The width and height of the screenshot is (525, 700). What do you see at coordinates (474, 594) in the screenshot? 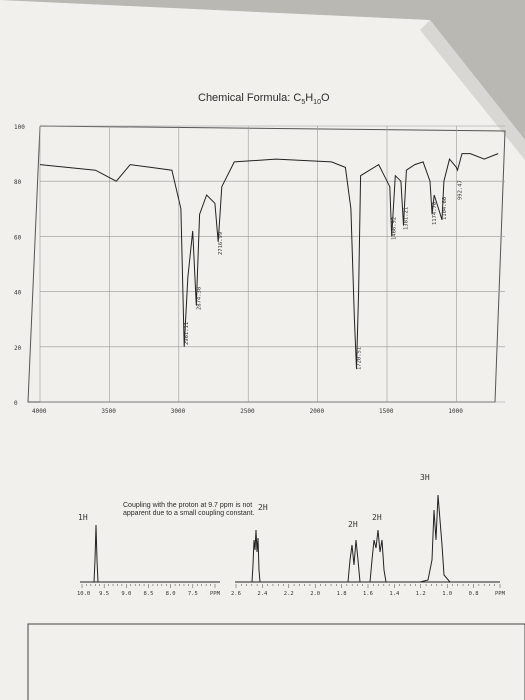
I see `nmr-axis-label: 0.8` at bounding box center [474, 594].